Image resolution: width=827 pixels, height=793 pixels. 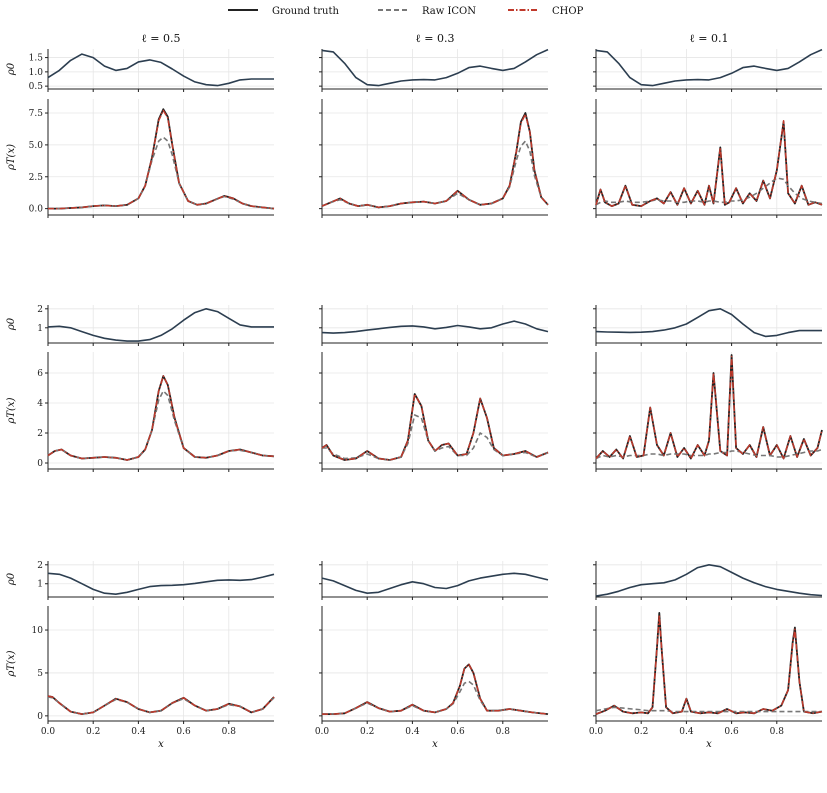 I want to click on y-tick-label-1: 1.0, so click(x=36, y=73).